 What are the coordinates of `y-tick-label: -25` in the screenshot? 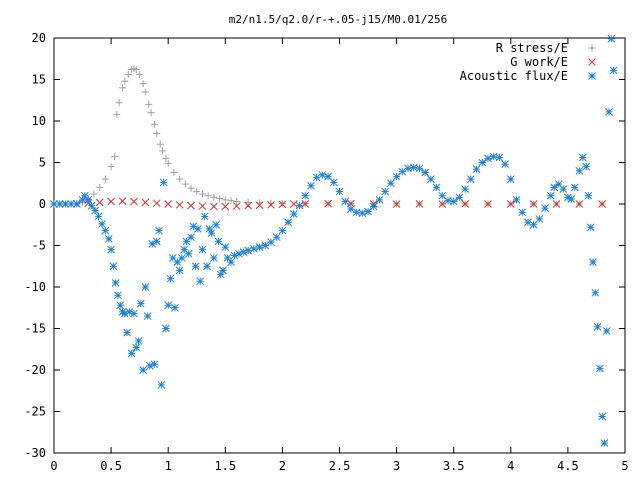 It's located at (35, 412).